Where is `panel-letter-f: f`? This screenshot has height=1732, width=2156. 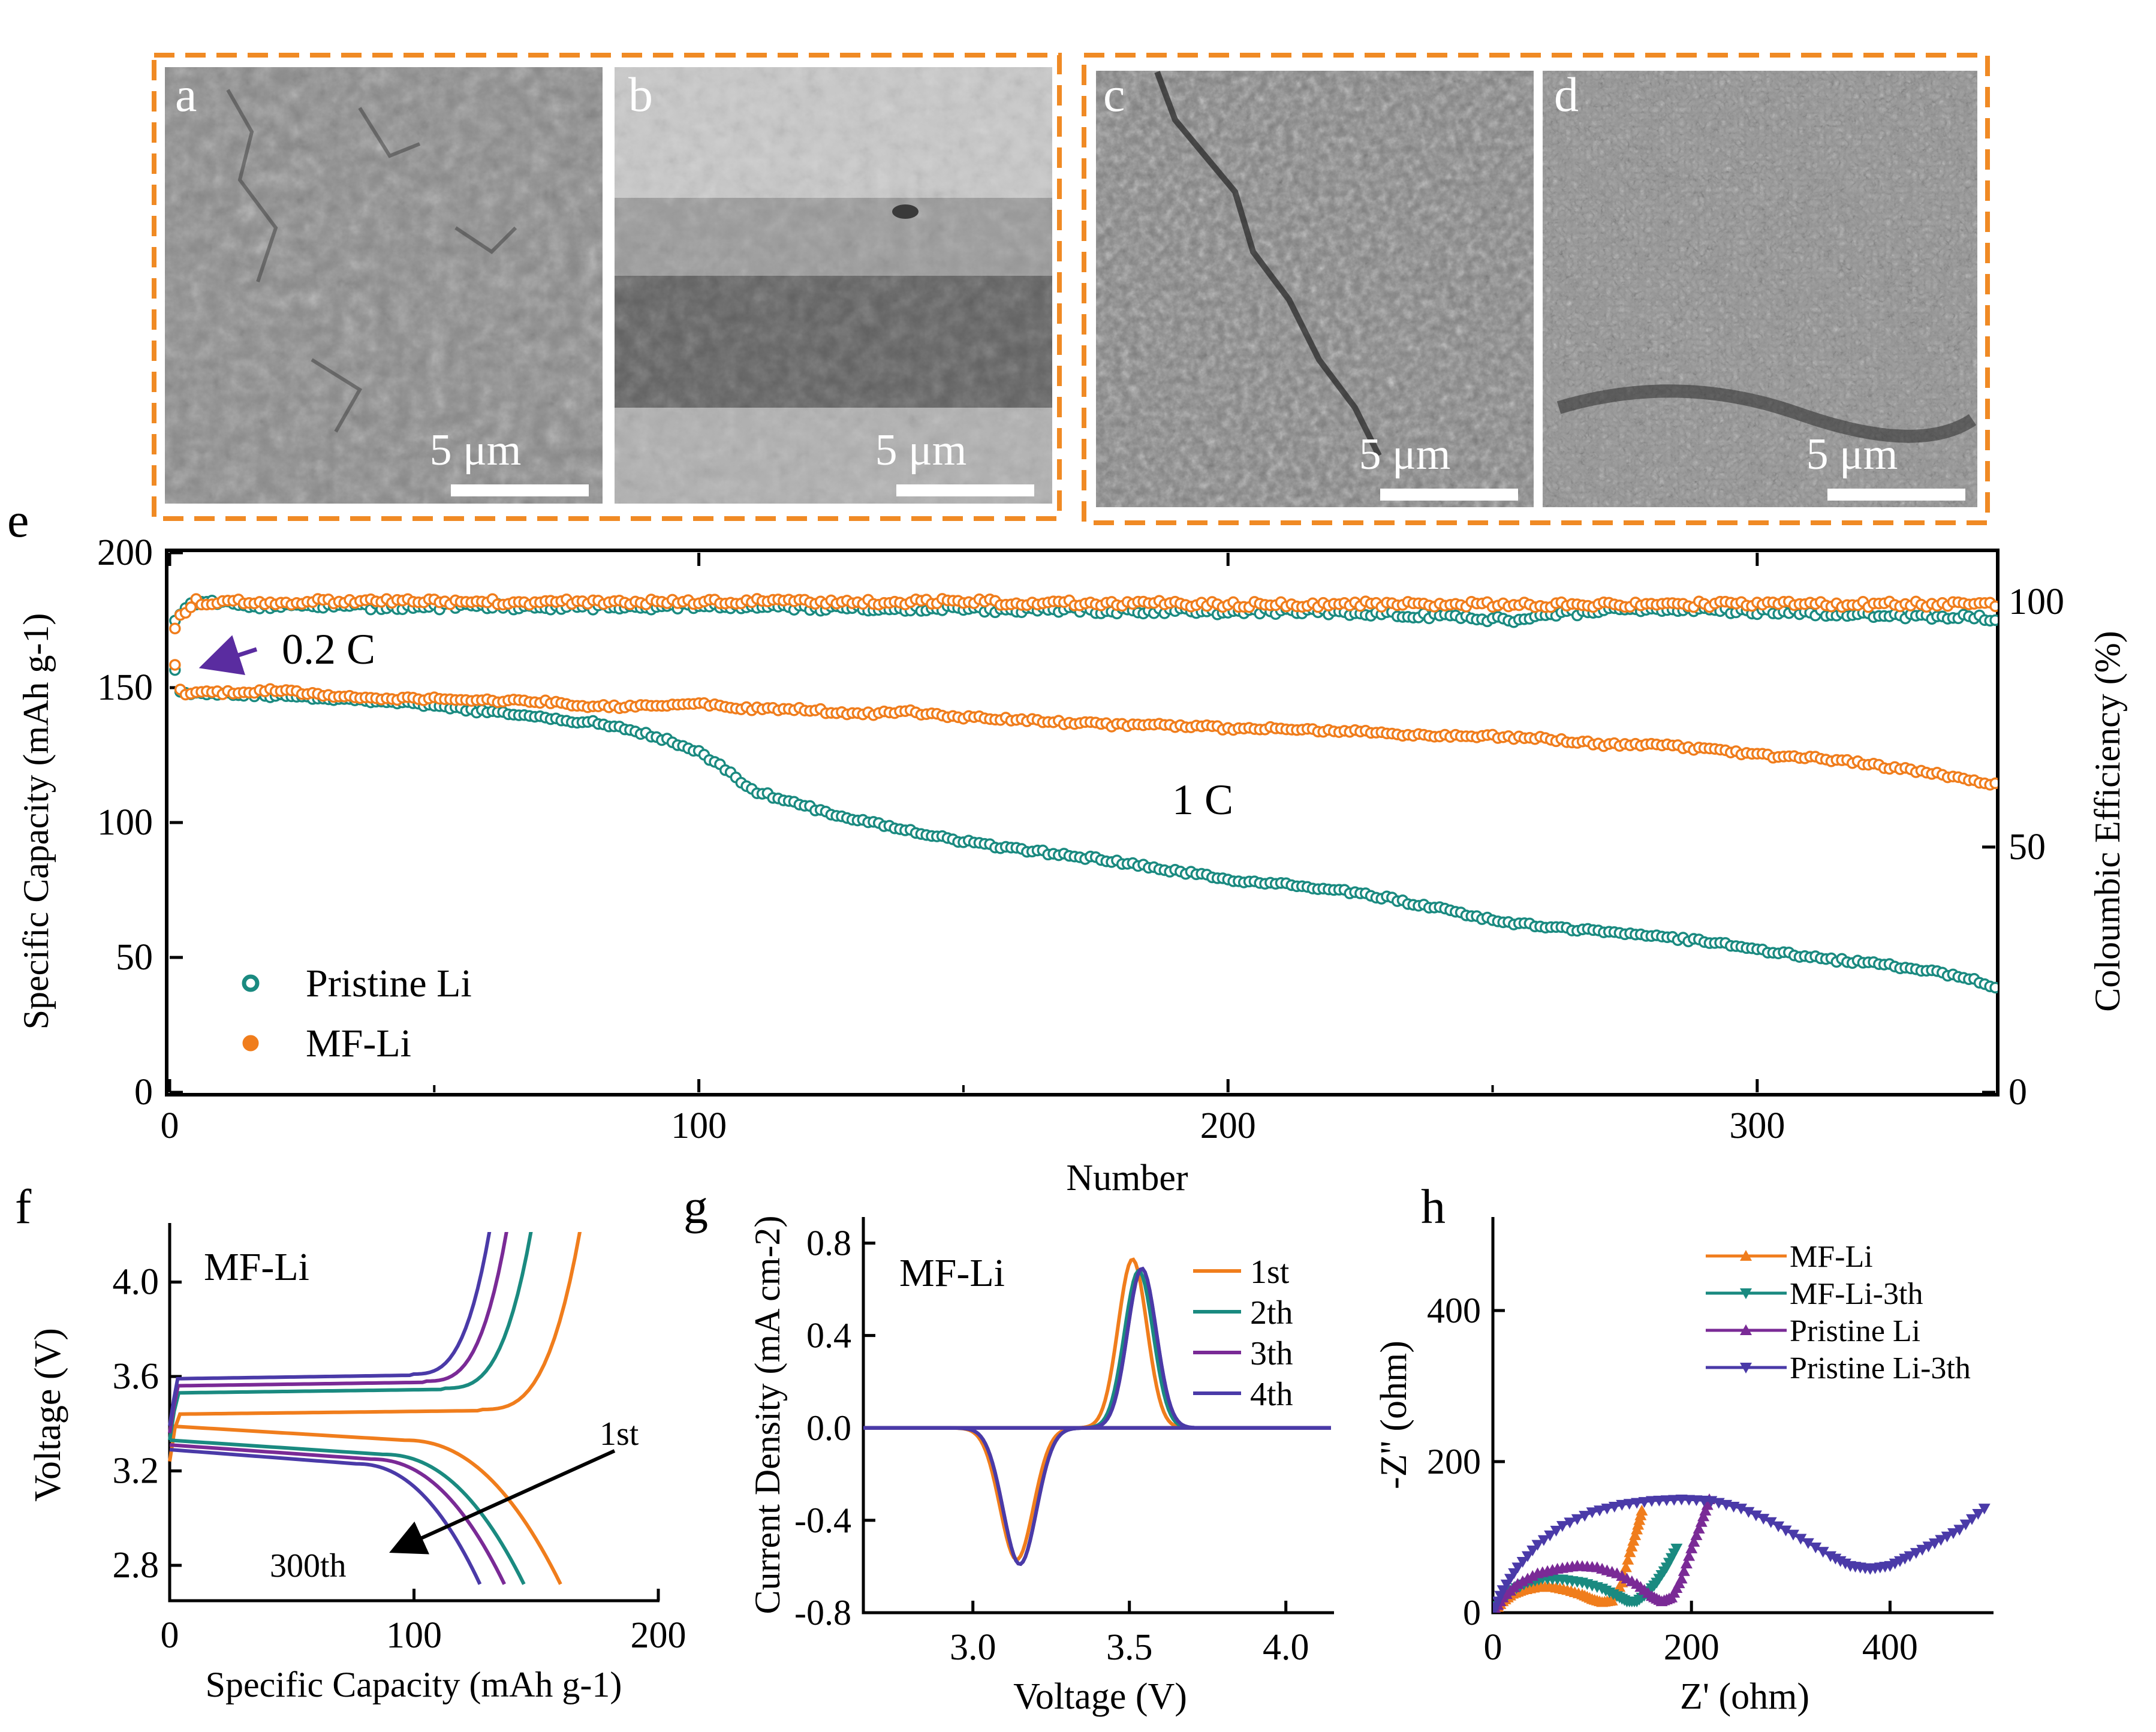
panel-letter-f: f is located at coordinates (23, 1206).